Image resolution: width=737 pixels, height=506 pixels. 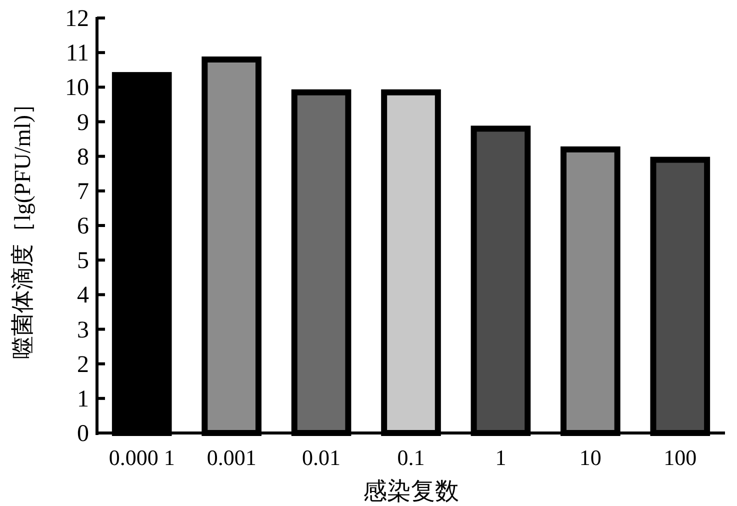 I want to click on y-axis-title: 噬菌体滴度［lg(PFU/ml)］, so click(x=22, y=226).